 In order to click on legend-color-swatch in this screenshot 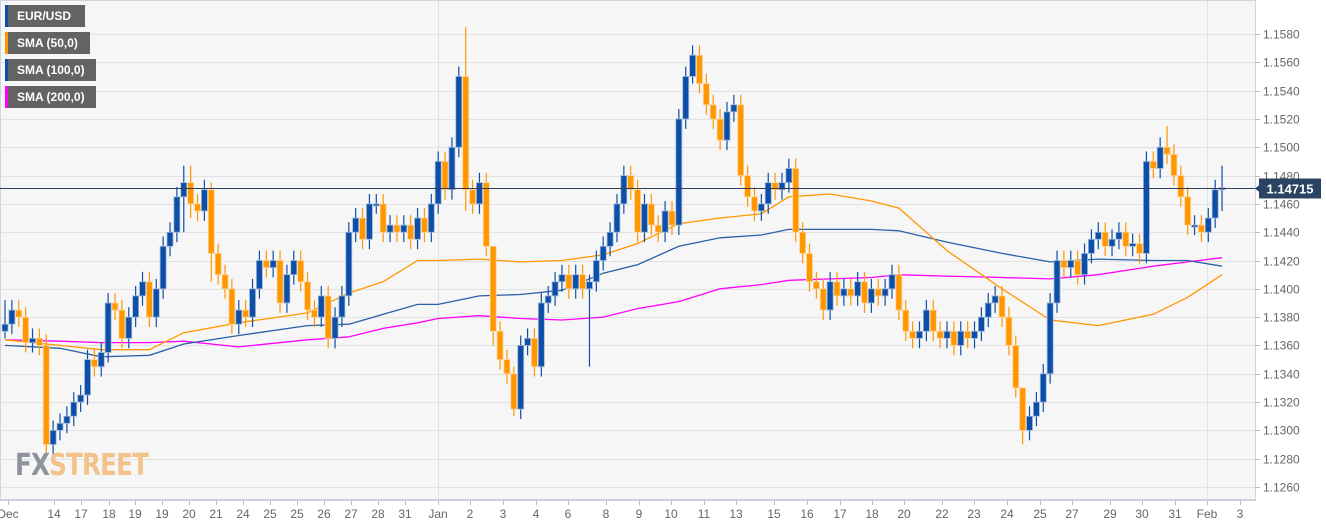, I will do `click(6, 16)`.